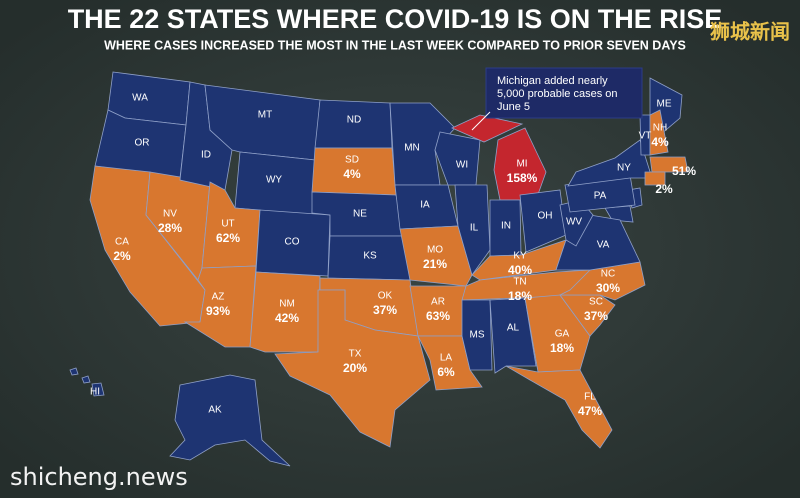  What do you see at coordinates (600, 196) in the screenshot?
I see `state-abbr: PA` at bounding box center [600, 196].